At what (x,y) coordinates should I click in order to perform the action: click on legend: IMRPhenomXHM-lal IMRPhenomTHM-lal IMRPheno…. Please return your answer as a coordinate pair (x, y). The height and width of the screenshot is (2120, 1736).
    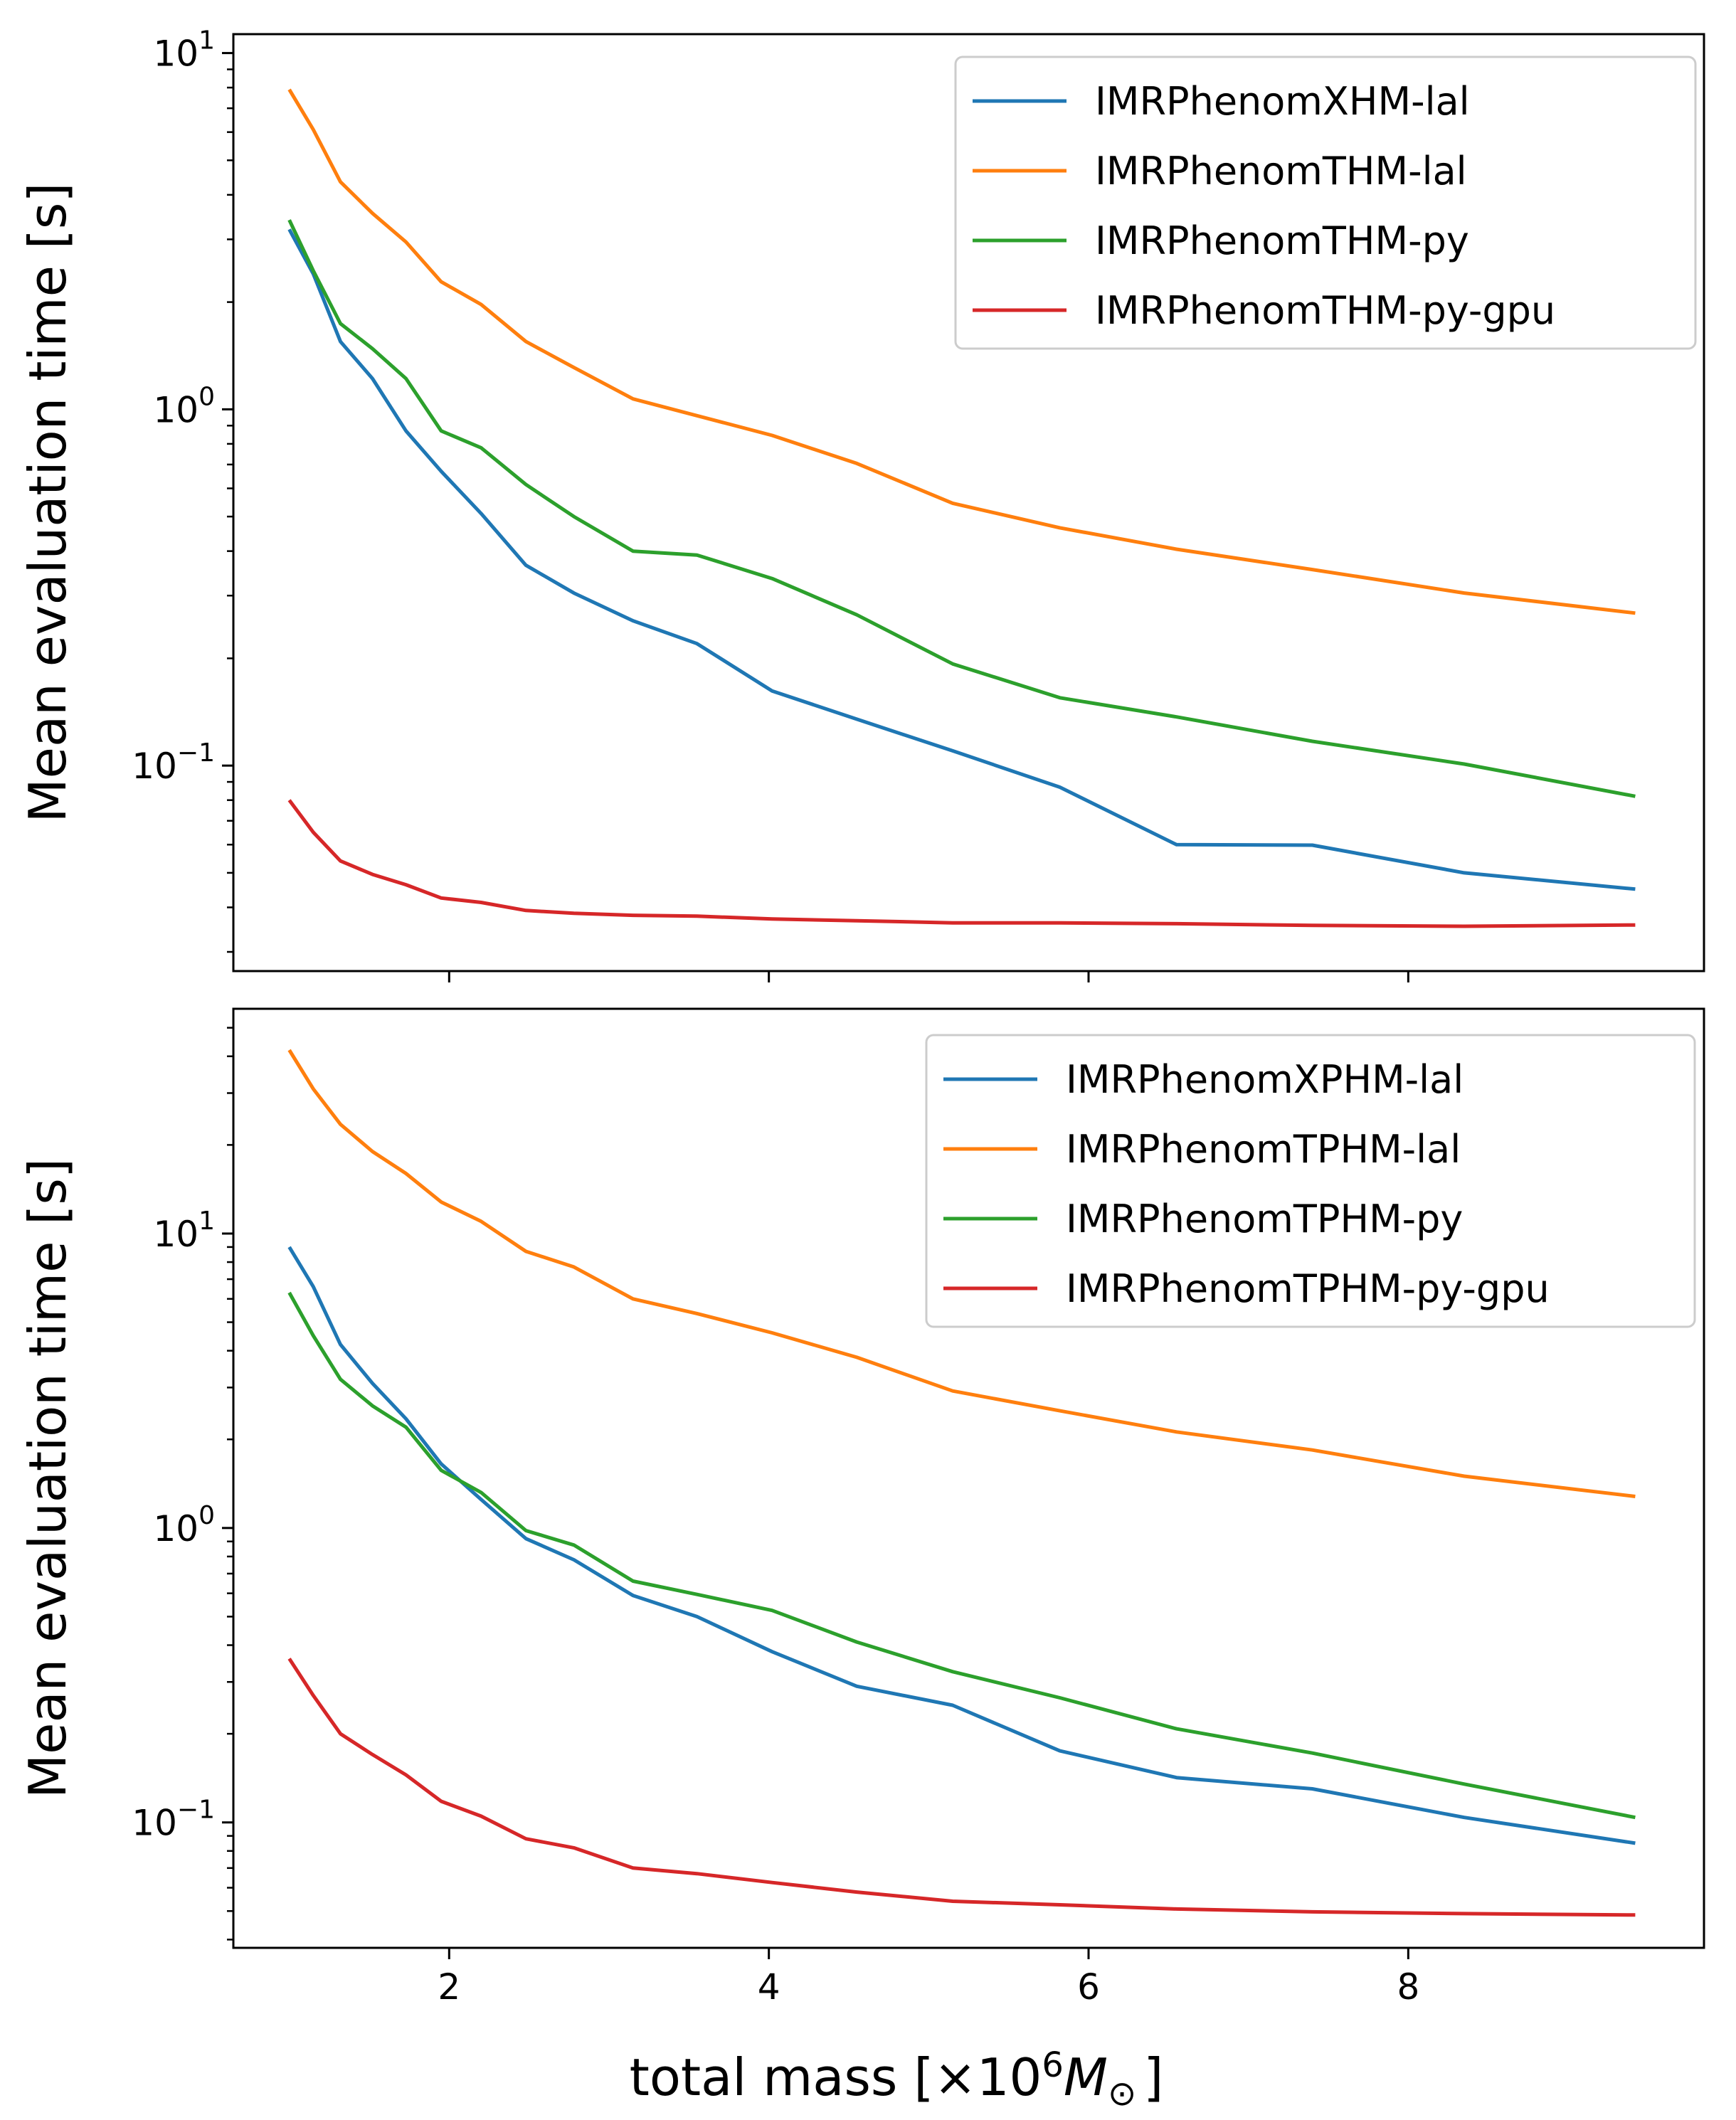
    Looking at the image, I should click on (1326, 202).